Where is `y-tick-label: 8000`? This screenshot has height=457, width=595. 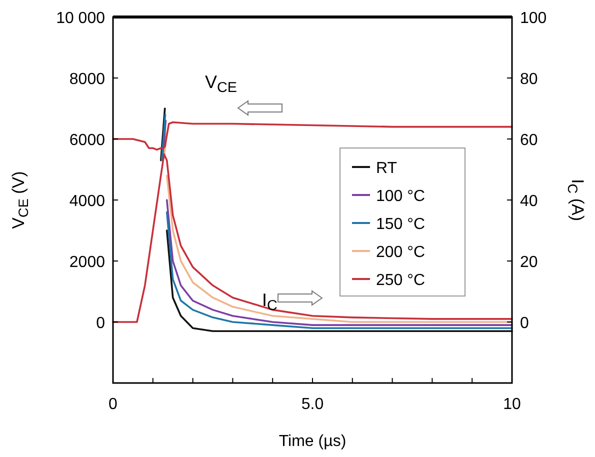 y-tick-label: 8000 is located at coordinates (87, 79).